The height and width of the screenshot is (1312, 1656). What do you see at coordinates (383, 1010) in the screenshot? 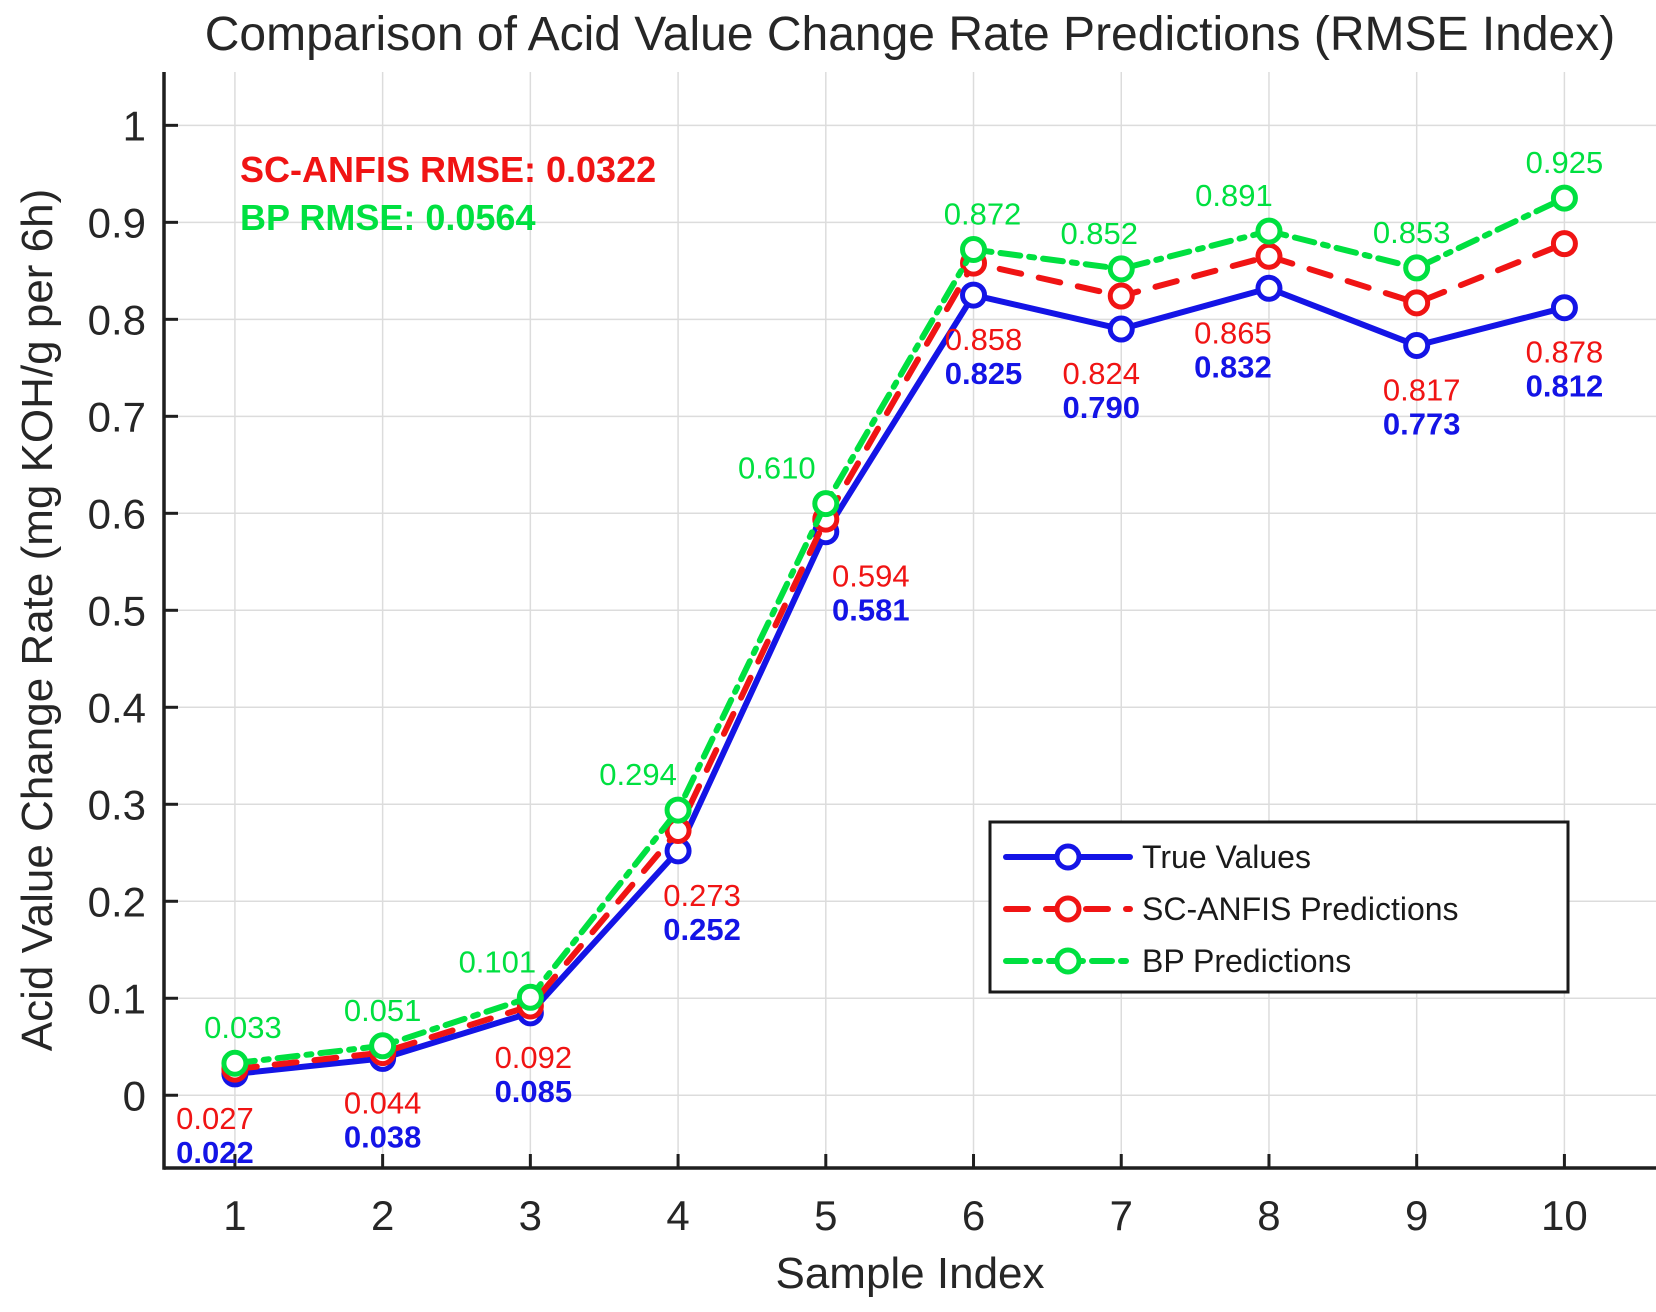
I see `bp-data-label: 0.051` at bounding box center [383, 1010].